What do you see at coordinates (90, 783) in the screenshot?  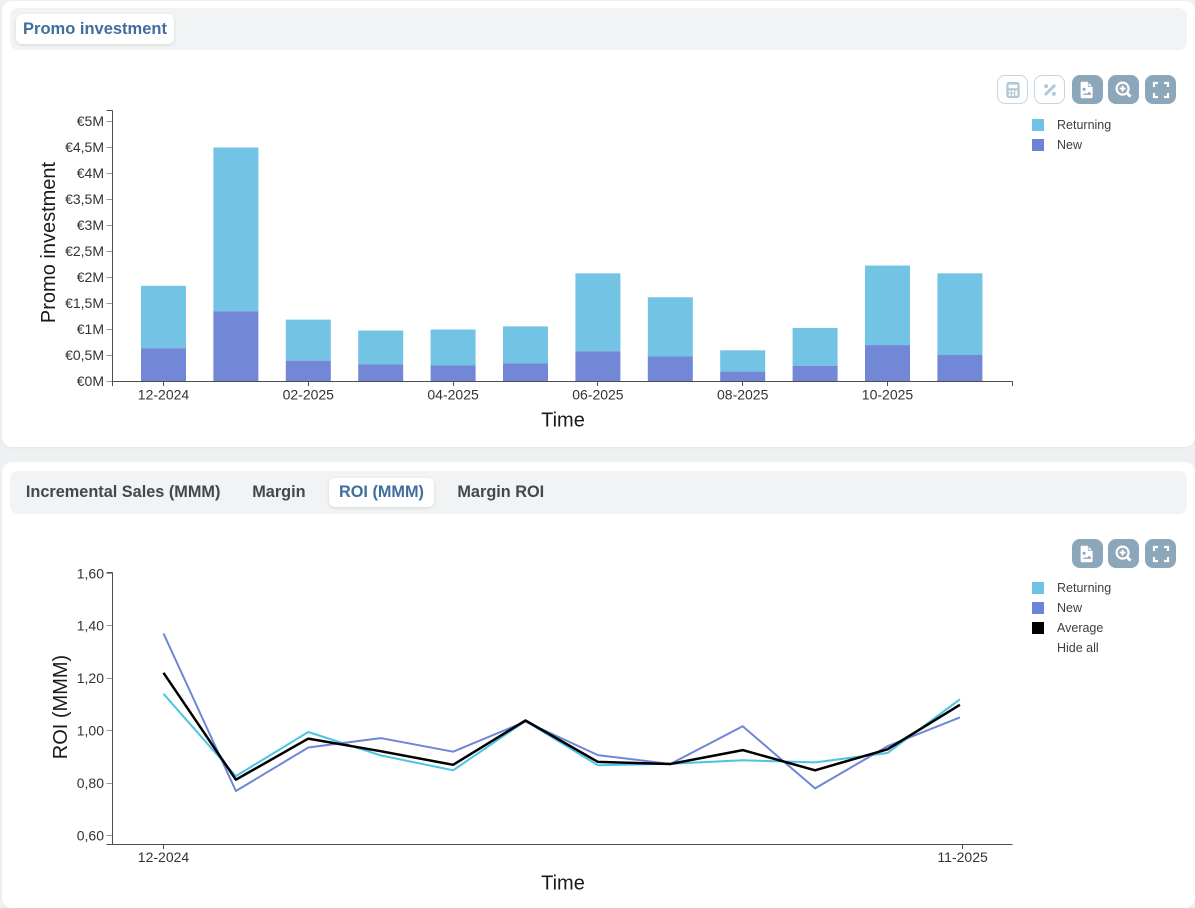 I see `svg-text: 0,80` at bounding box center [90, 783].